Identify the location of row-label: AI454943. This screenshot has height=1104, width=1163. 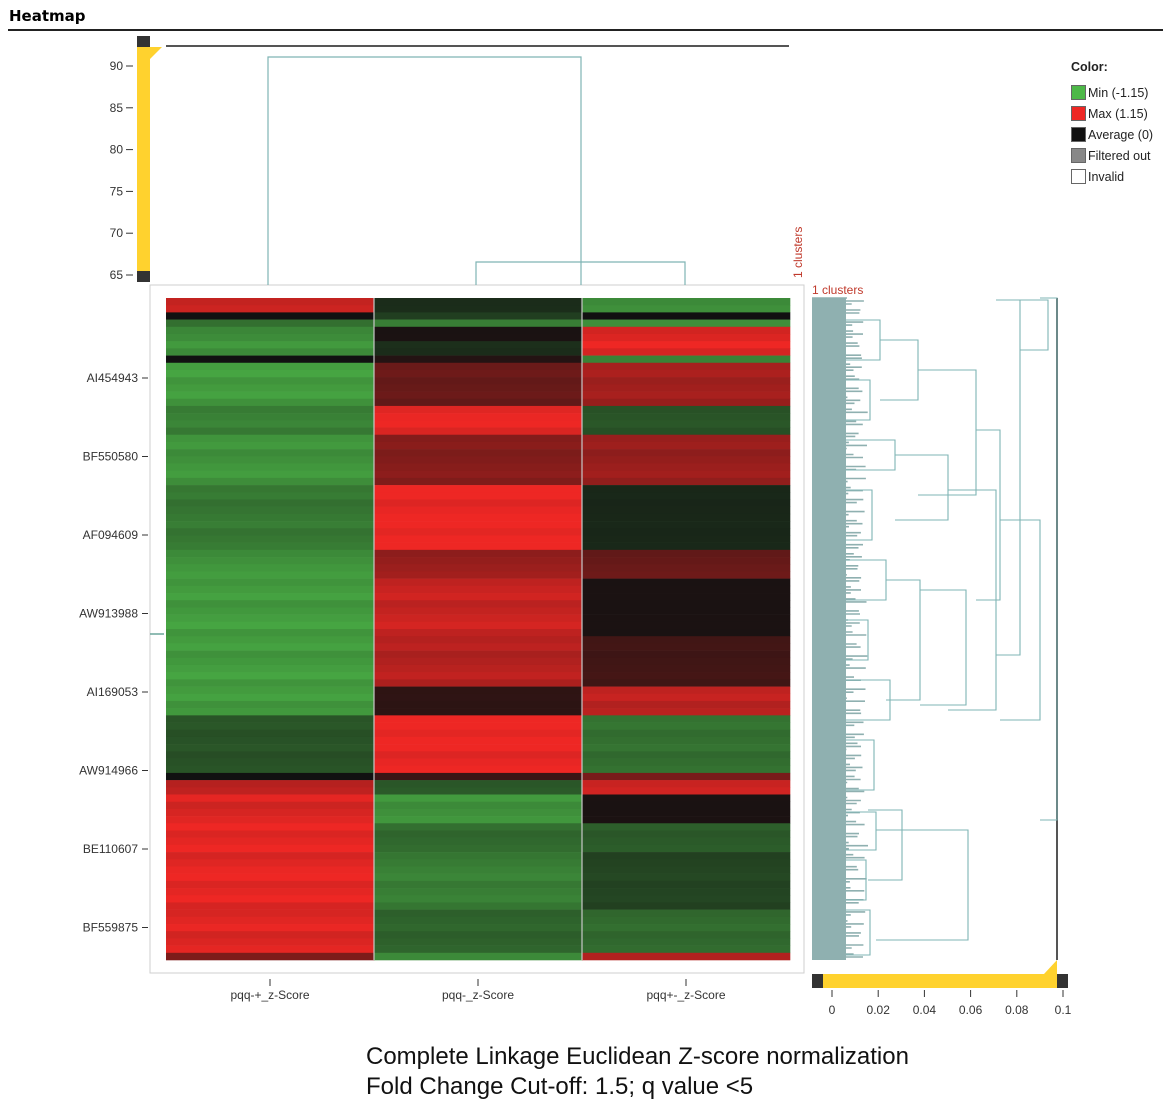
(113, 378).